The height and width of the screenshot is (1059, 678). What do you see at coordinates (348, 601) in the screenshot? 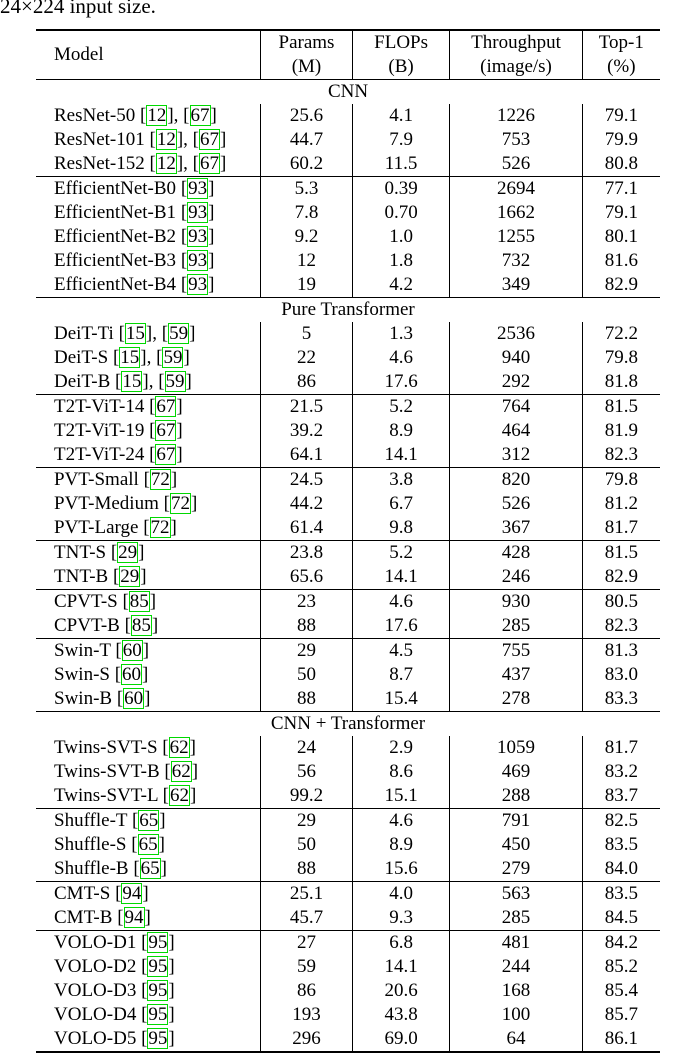
I see `table-row: CPVT-S [85] 23 4.6 930 80.5` at bounding box center [348, 601].